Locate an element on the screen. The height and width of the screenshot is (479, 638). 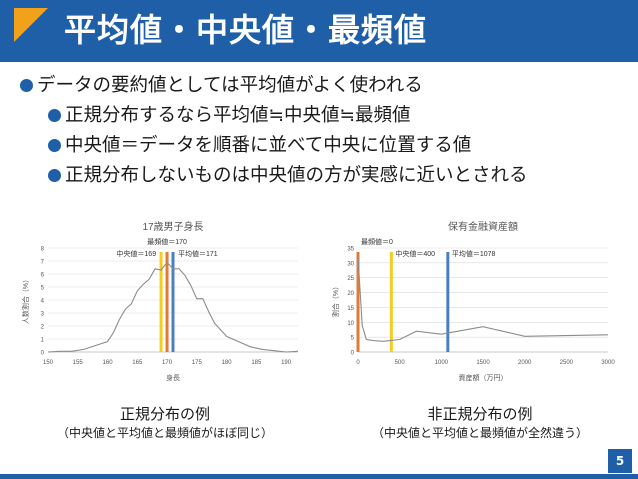
right-caption: 非正規分布の例 （中央値と平均値と最頻値が全然違う） is located at coordinates (480, 423).